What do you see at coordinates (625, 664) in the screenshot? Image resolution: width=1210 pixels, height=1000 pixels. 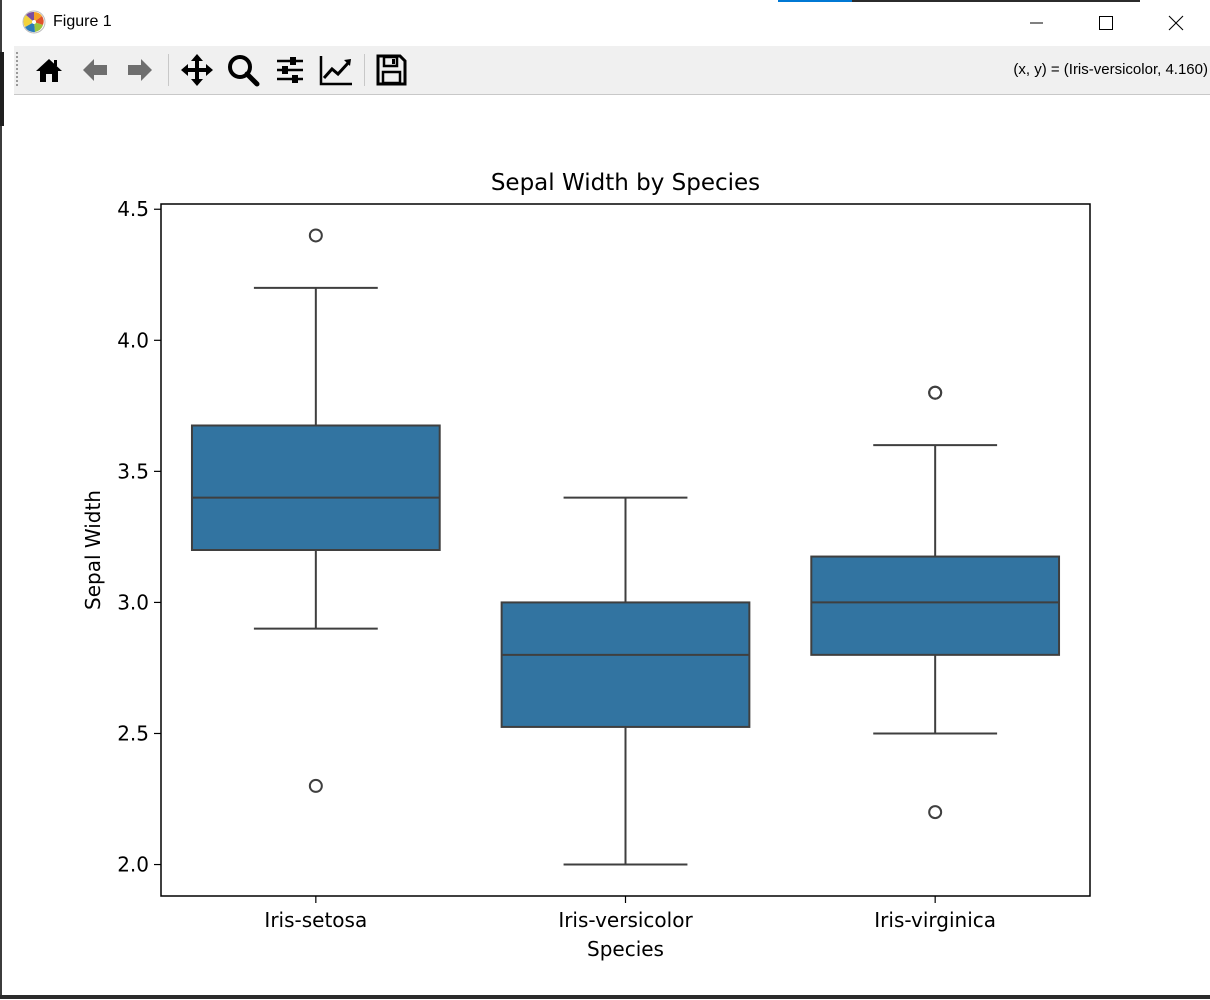 I see `box-iris-versicolor` at bounding box center [625, 664].